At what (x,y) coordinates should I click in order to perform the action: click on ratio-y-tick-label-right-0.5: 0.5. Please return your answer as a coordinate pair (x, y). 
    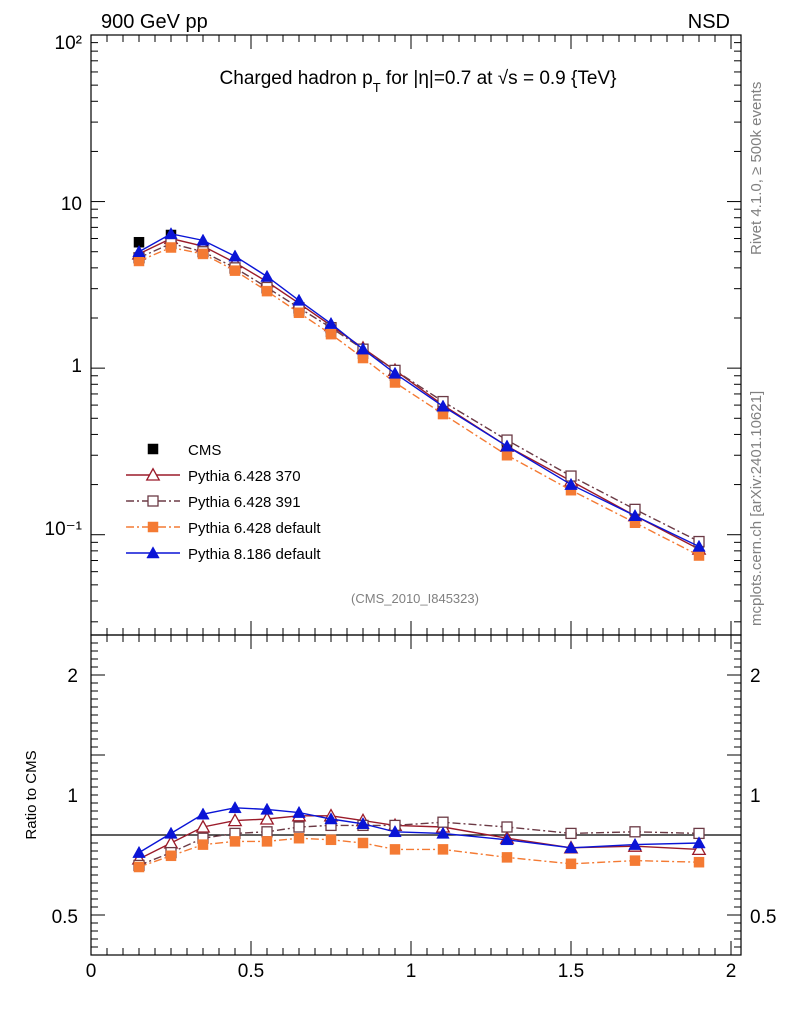
    Looking at the image, I should click on (763, 917).